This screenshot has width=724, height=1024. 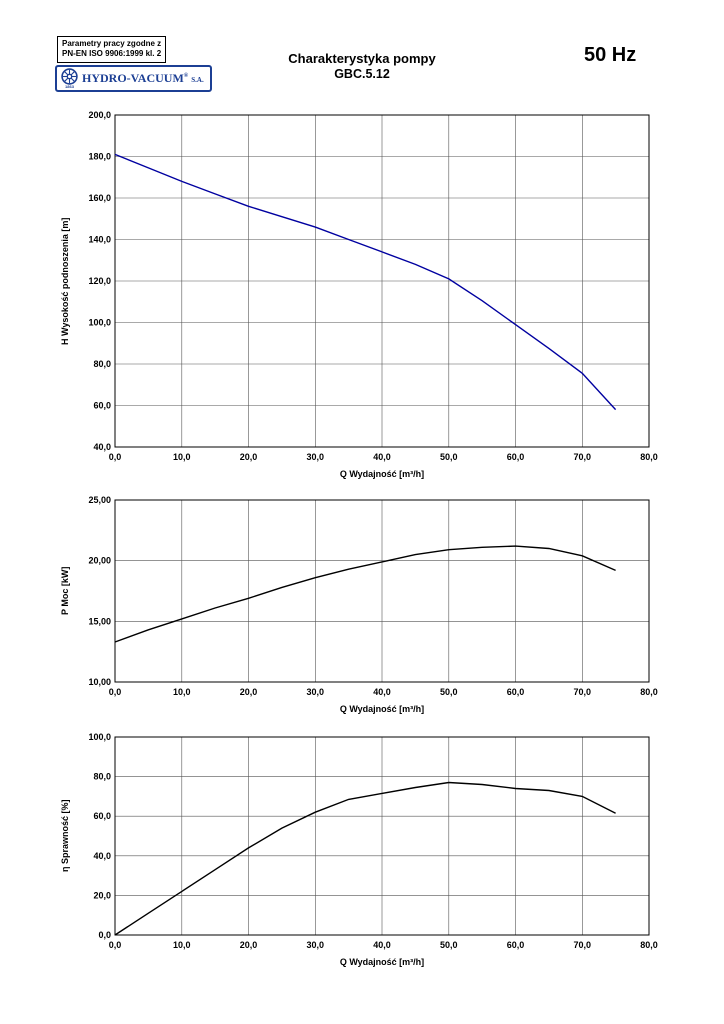 What do you see at coordinates (382, 474) in the screenshot?
I see `head-chart-x-axis-title: Q Wydajność [m³/h]` at bounding box center [382, 474].